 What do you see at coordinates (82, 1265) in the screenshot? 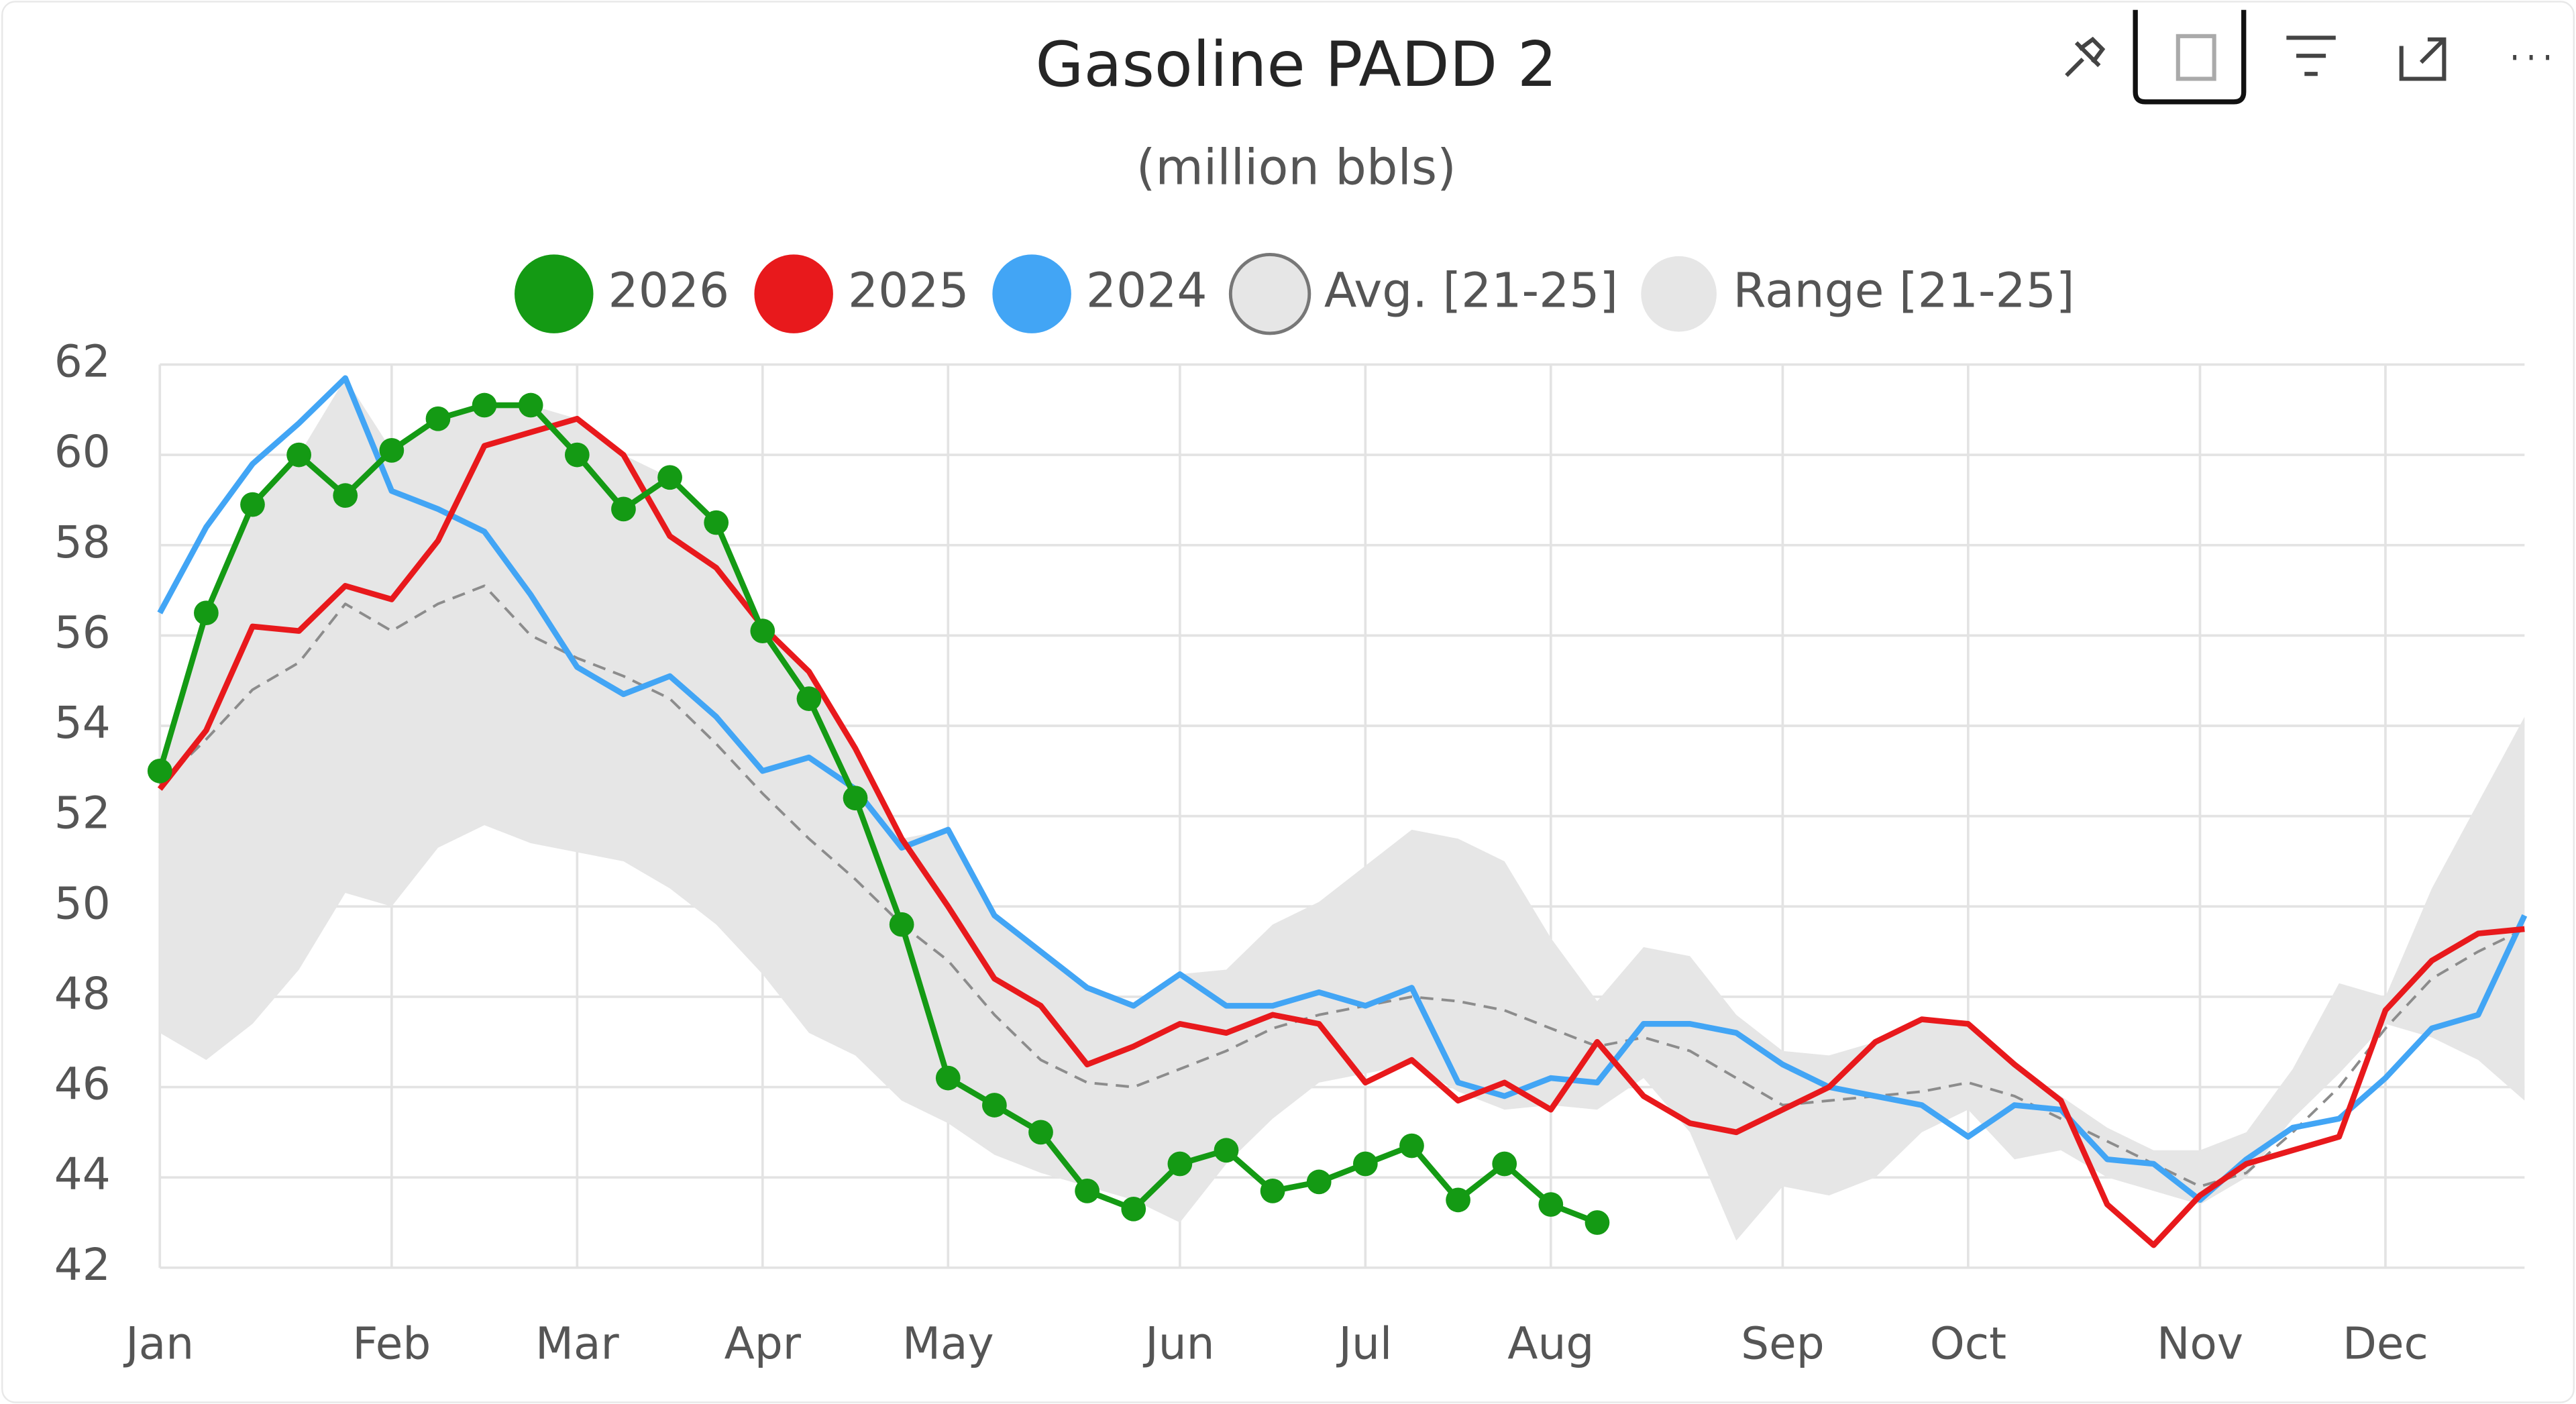
I see `y-tick-label: 42` at bounding box center [82, 1265].